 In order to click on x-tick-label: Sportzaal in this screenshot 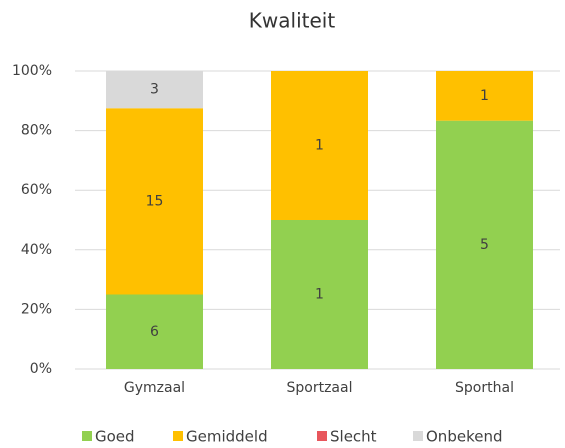, I will do `click(320, 388)`.